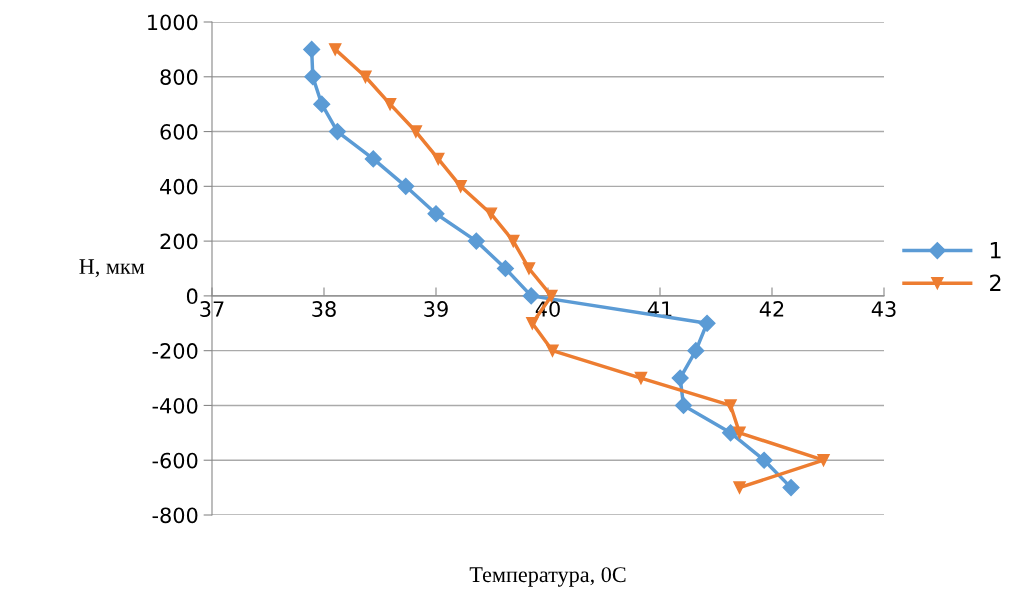 The width and height of the screenshot is (1022, 595). What do you see at coordinates (179, 241) in the screenshot?
I see `y-tick-label: 200` at bounding box center [179, 241].